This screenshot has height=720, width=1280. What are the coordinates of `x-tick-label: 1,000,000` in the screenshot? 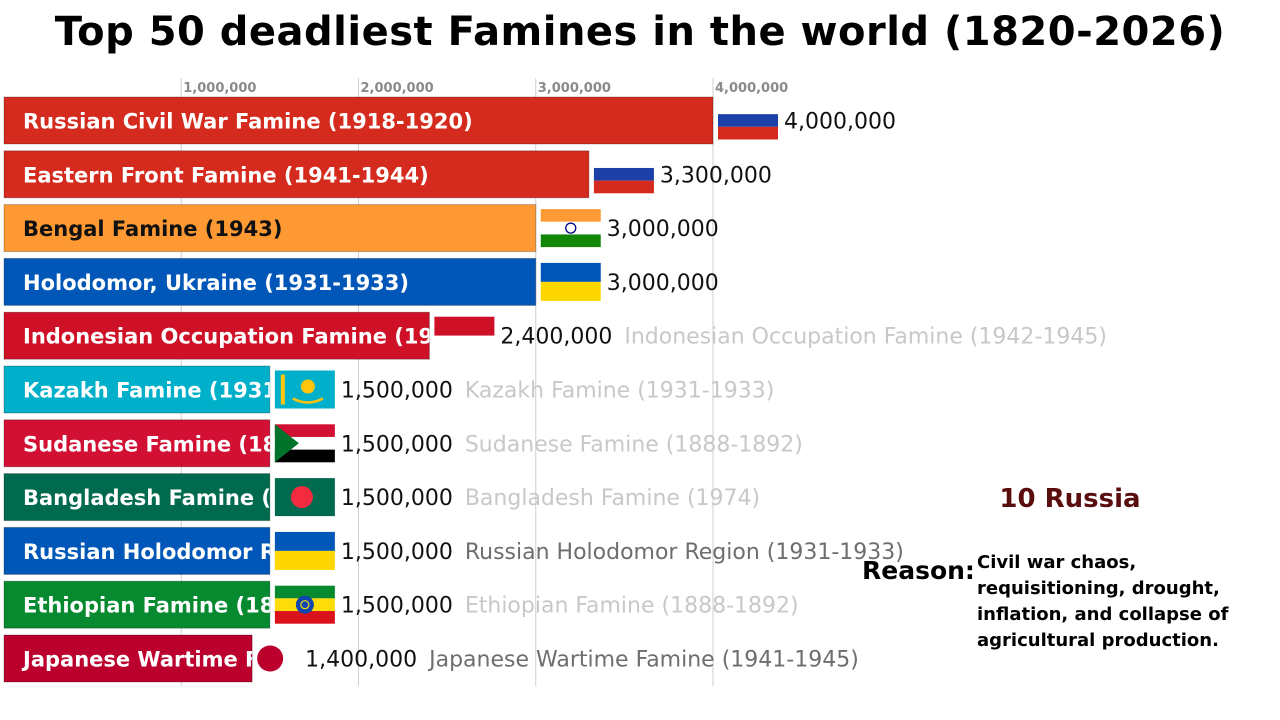 It's located at (219, 88).